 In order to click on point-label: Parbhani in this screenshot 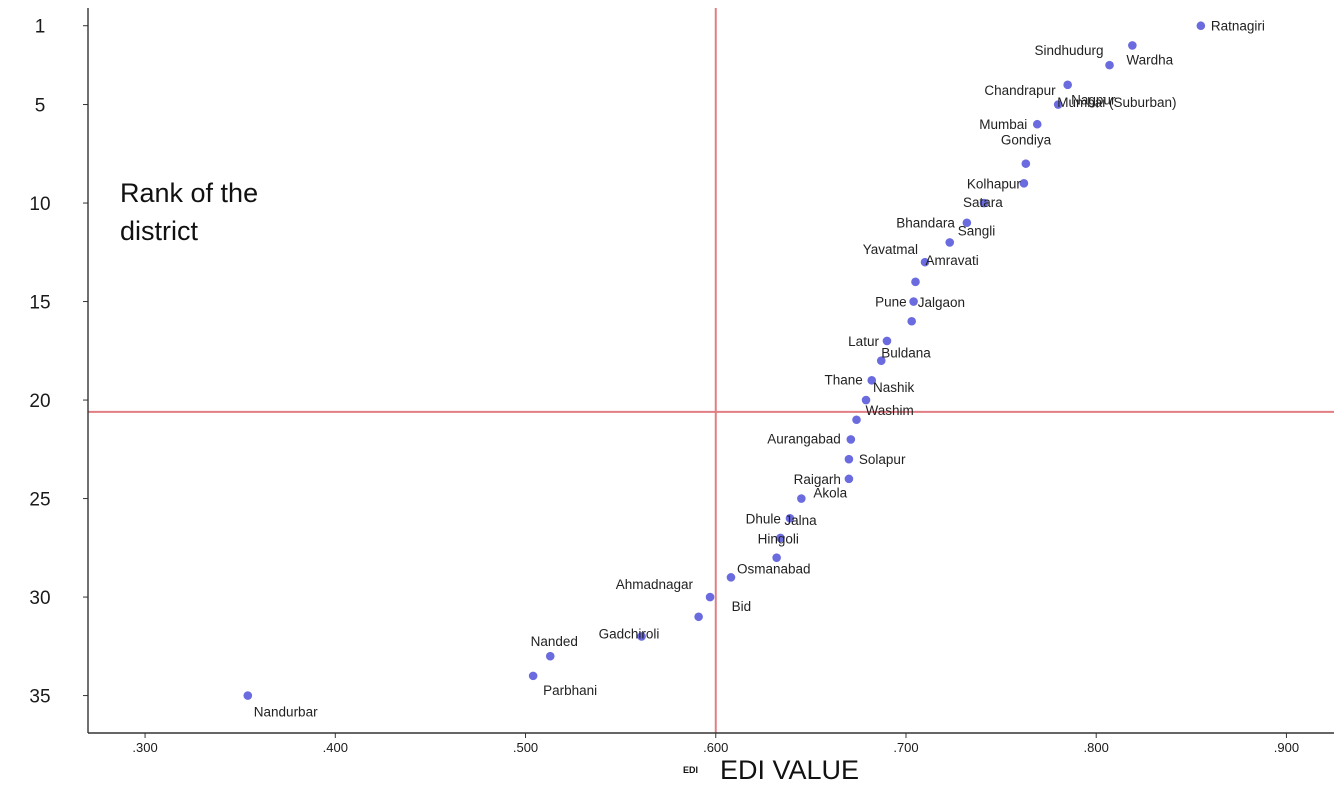, I will do `click(570, 690)`.